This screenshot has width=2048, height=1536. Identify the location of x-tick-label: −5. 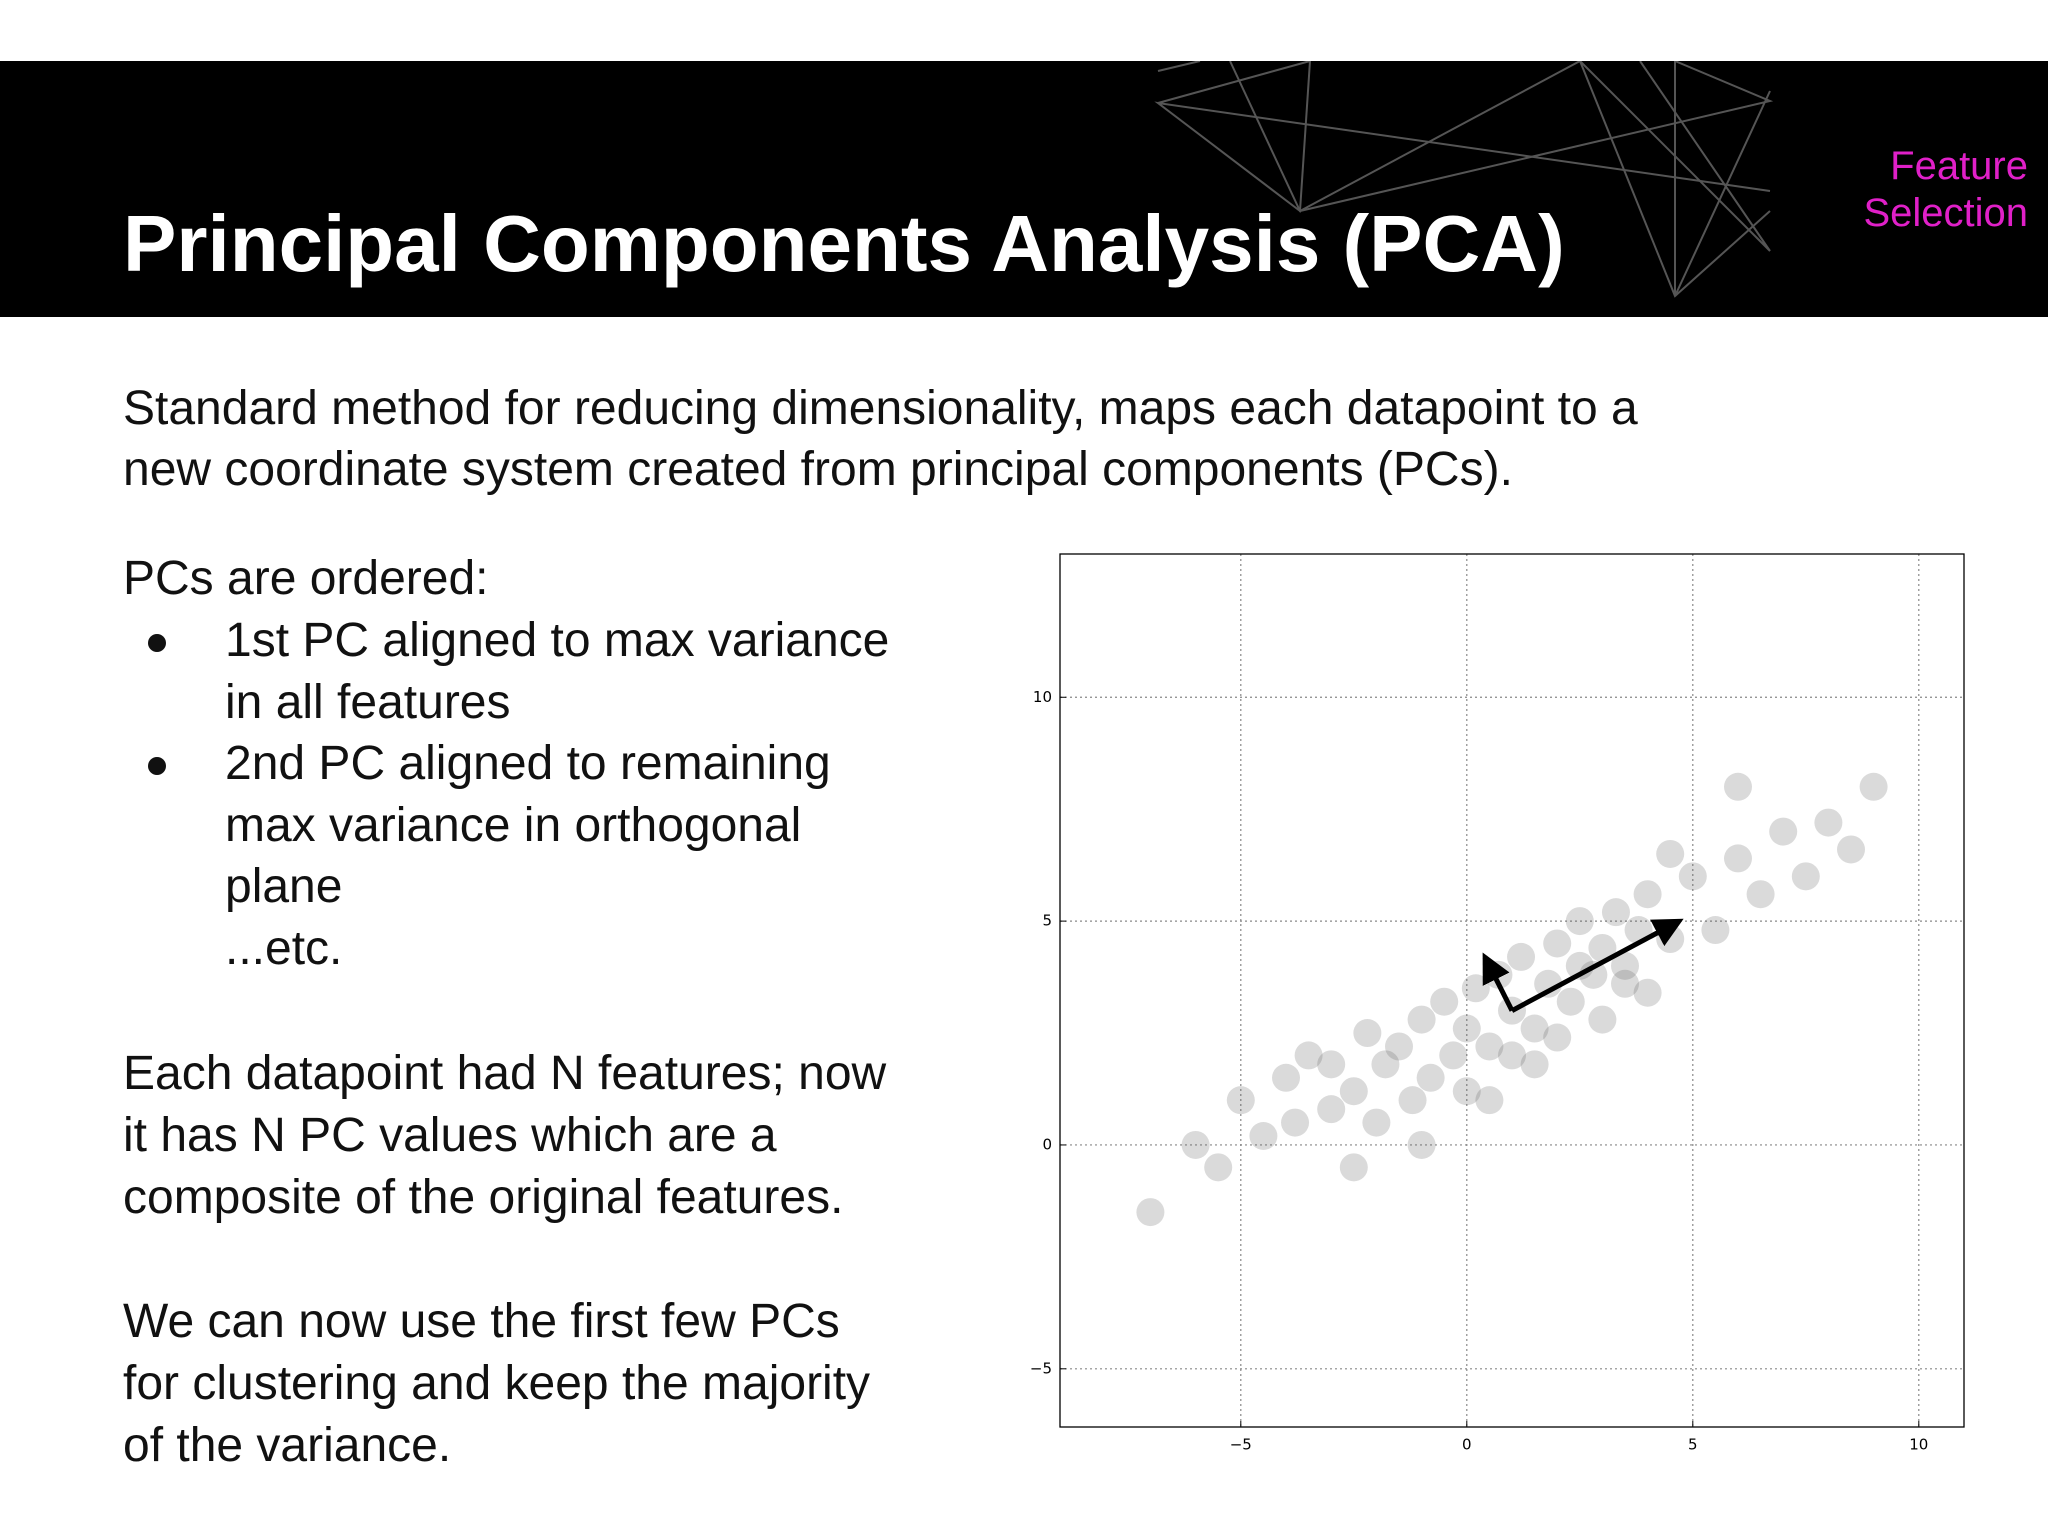
(1241, 1445).